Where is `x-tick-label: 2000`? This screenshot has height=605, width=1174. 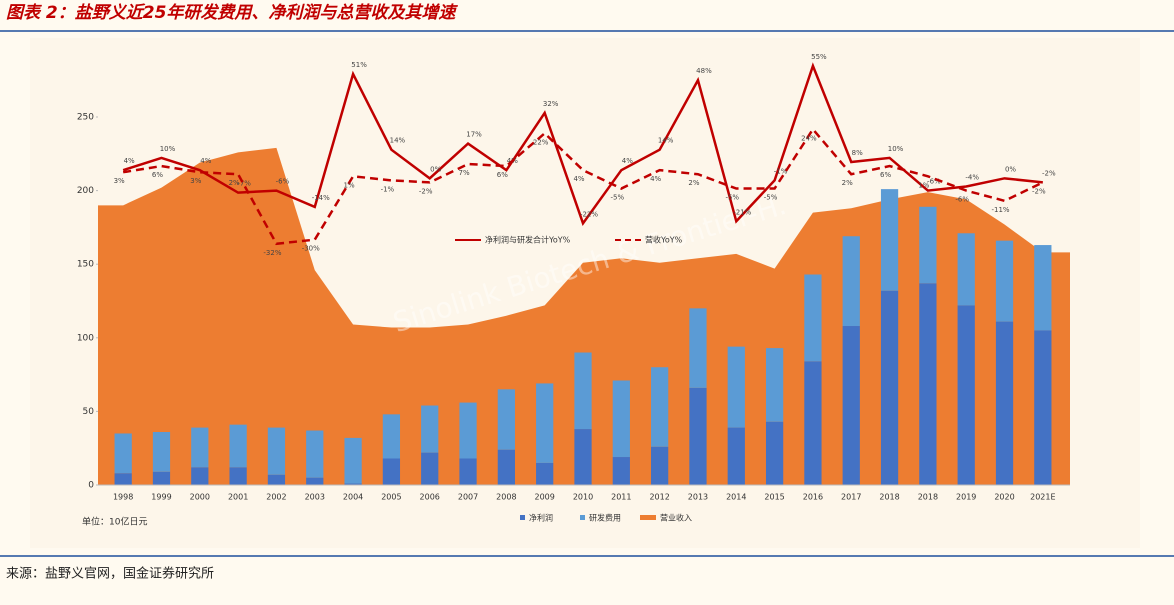
x-tick-label: 2000 is located at coordinates (200, 497).